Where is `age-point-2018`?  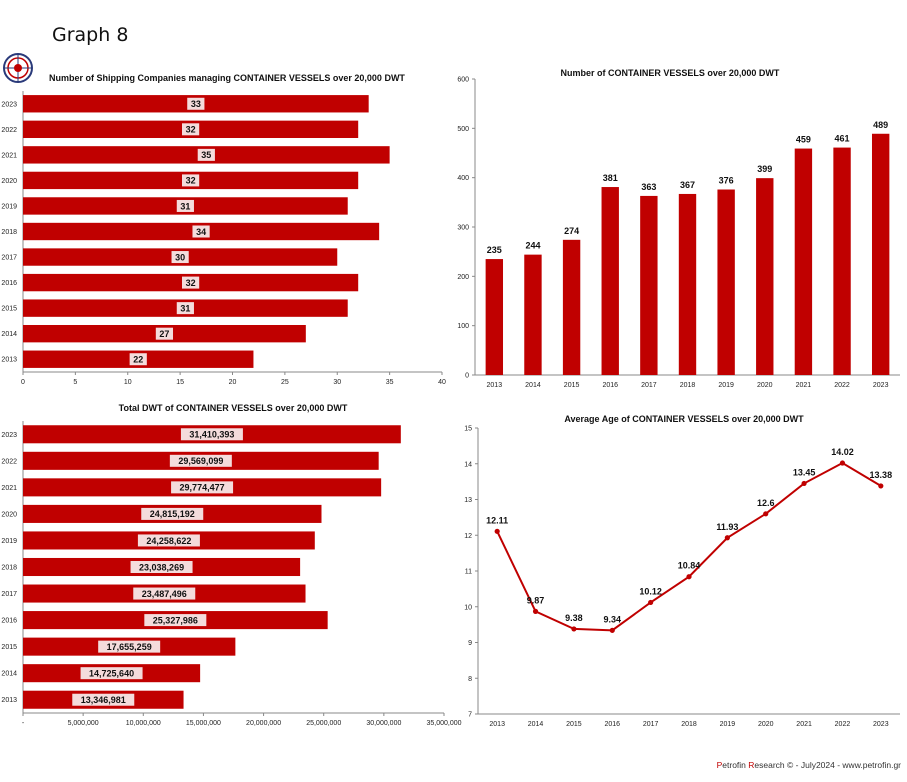 age-point-2018 is located at coordinates (689, 577).